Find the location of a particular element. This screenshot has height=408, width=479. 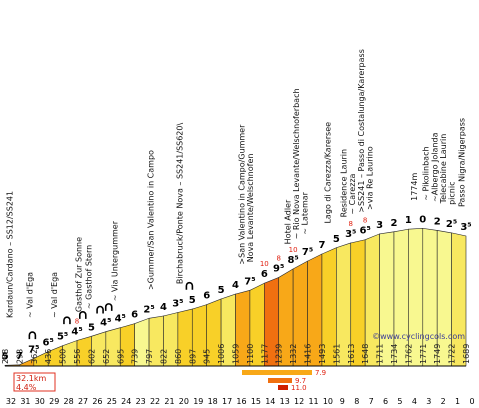

summary-average: 4.4% is located at coordinates (26, 387).